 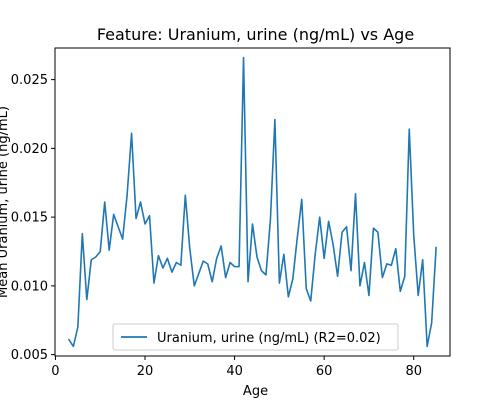 What do you see at coordinates (269, 338) in the screenshot?
I see `legend-label: Uranium, urine (ng/mL) (R2=0.02)` at bounding box center [269, 338].